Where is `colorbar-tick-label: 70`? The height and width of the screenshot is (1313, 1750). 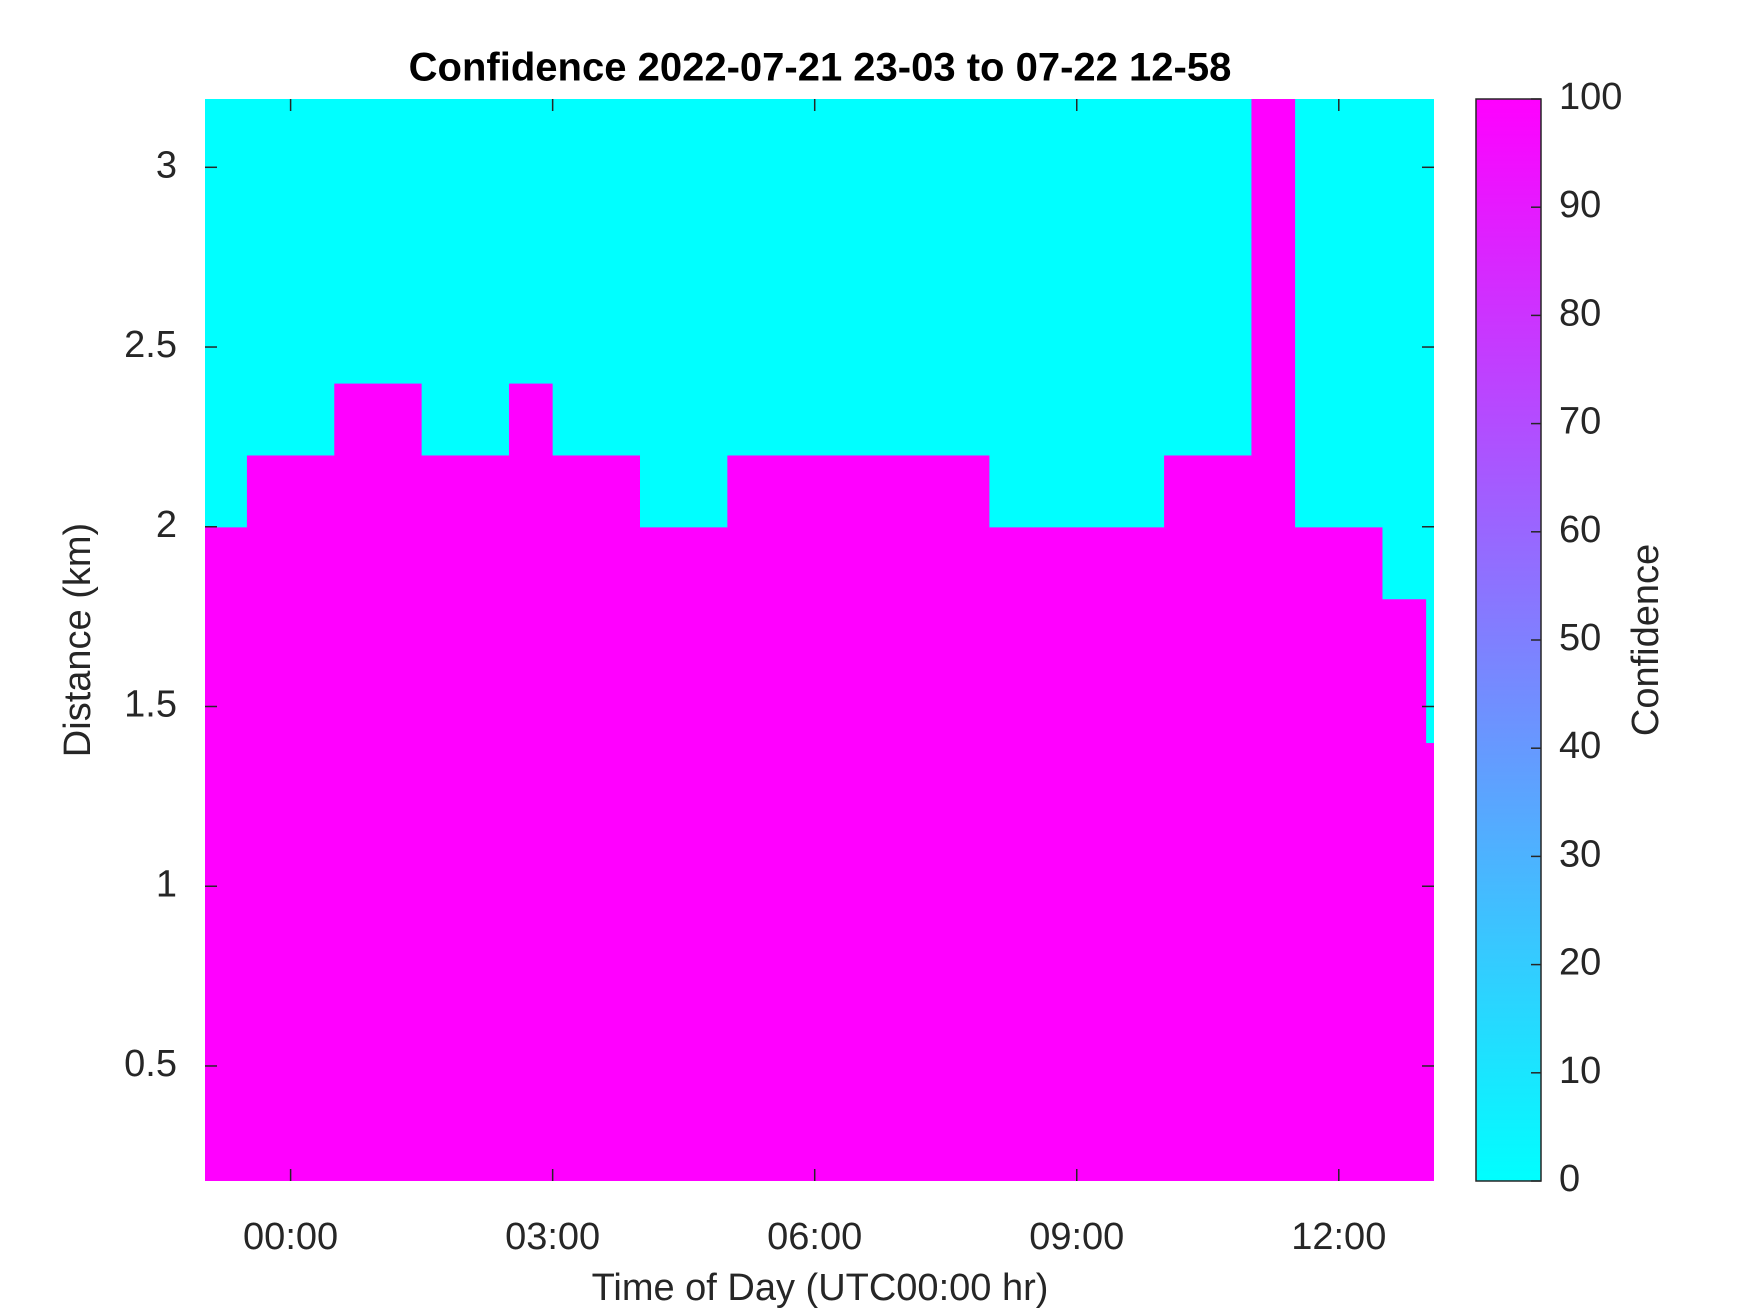 colorbar-tick-label: 70 is located at coordinates (1580, 422).